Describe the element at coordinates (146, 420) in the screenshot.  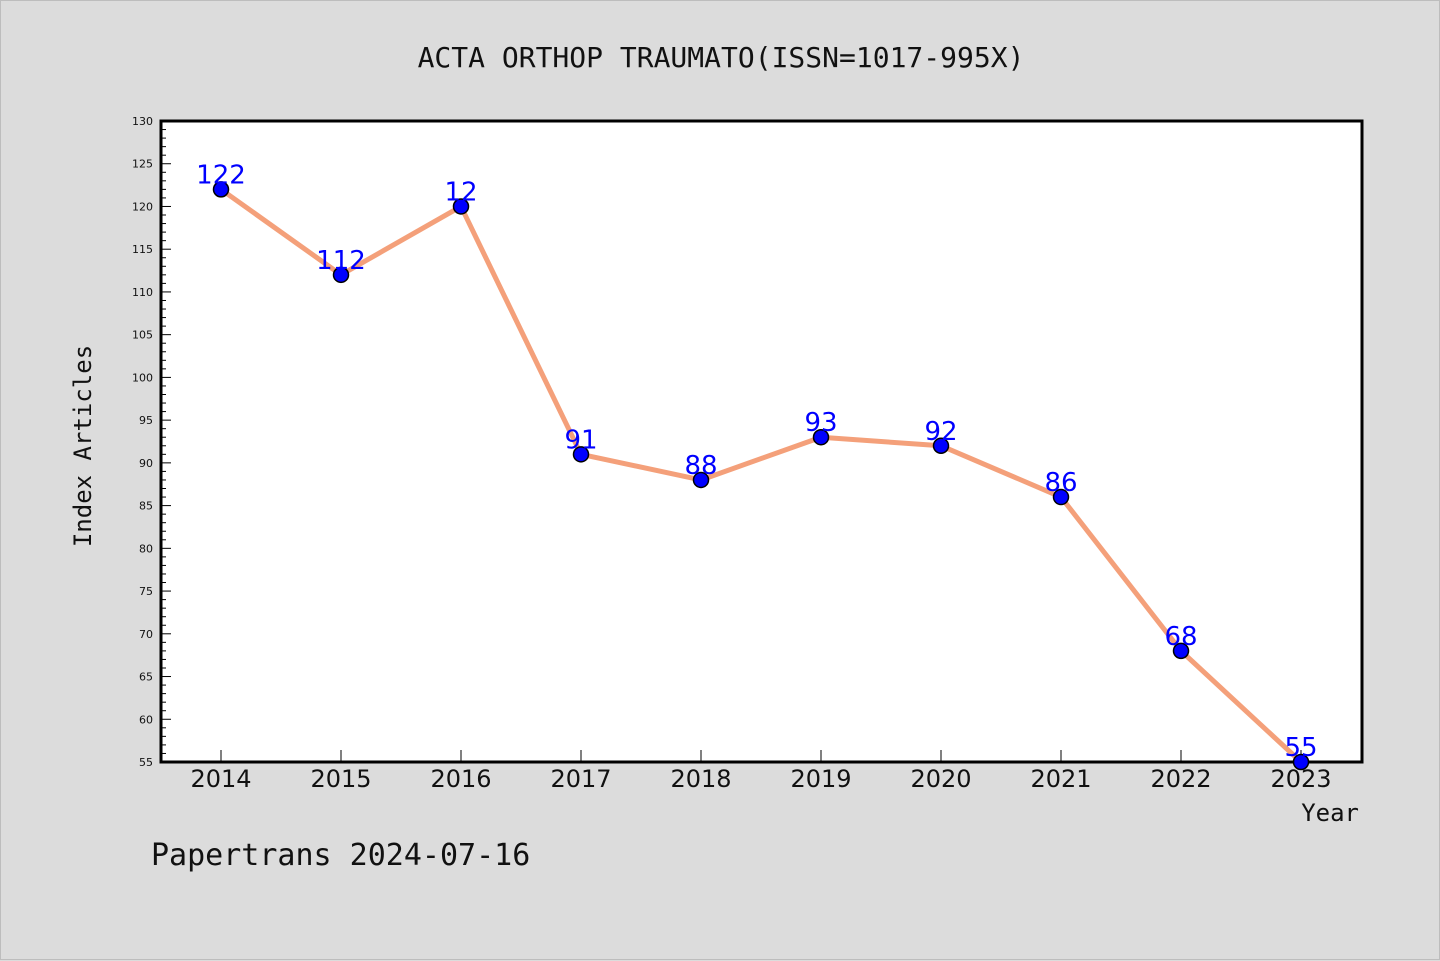
I see `y-tick-label: 95` at that location.